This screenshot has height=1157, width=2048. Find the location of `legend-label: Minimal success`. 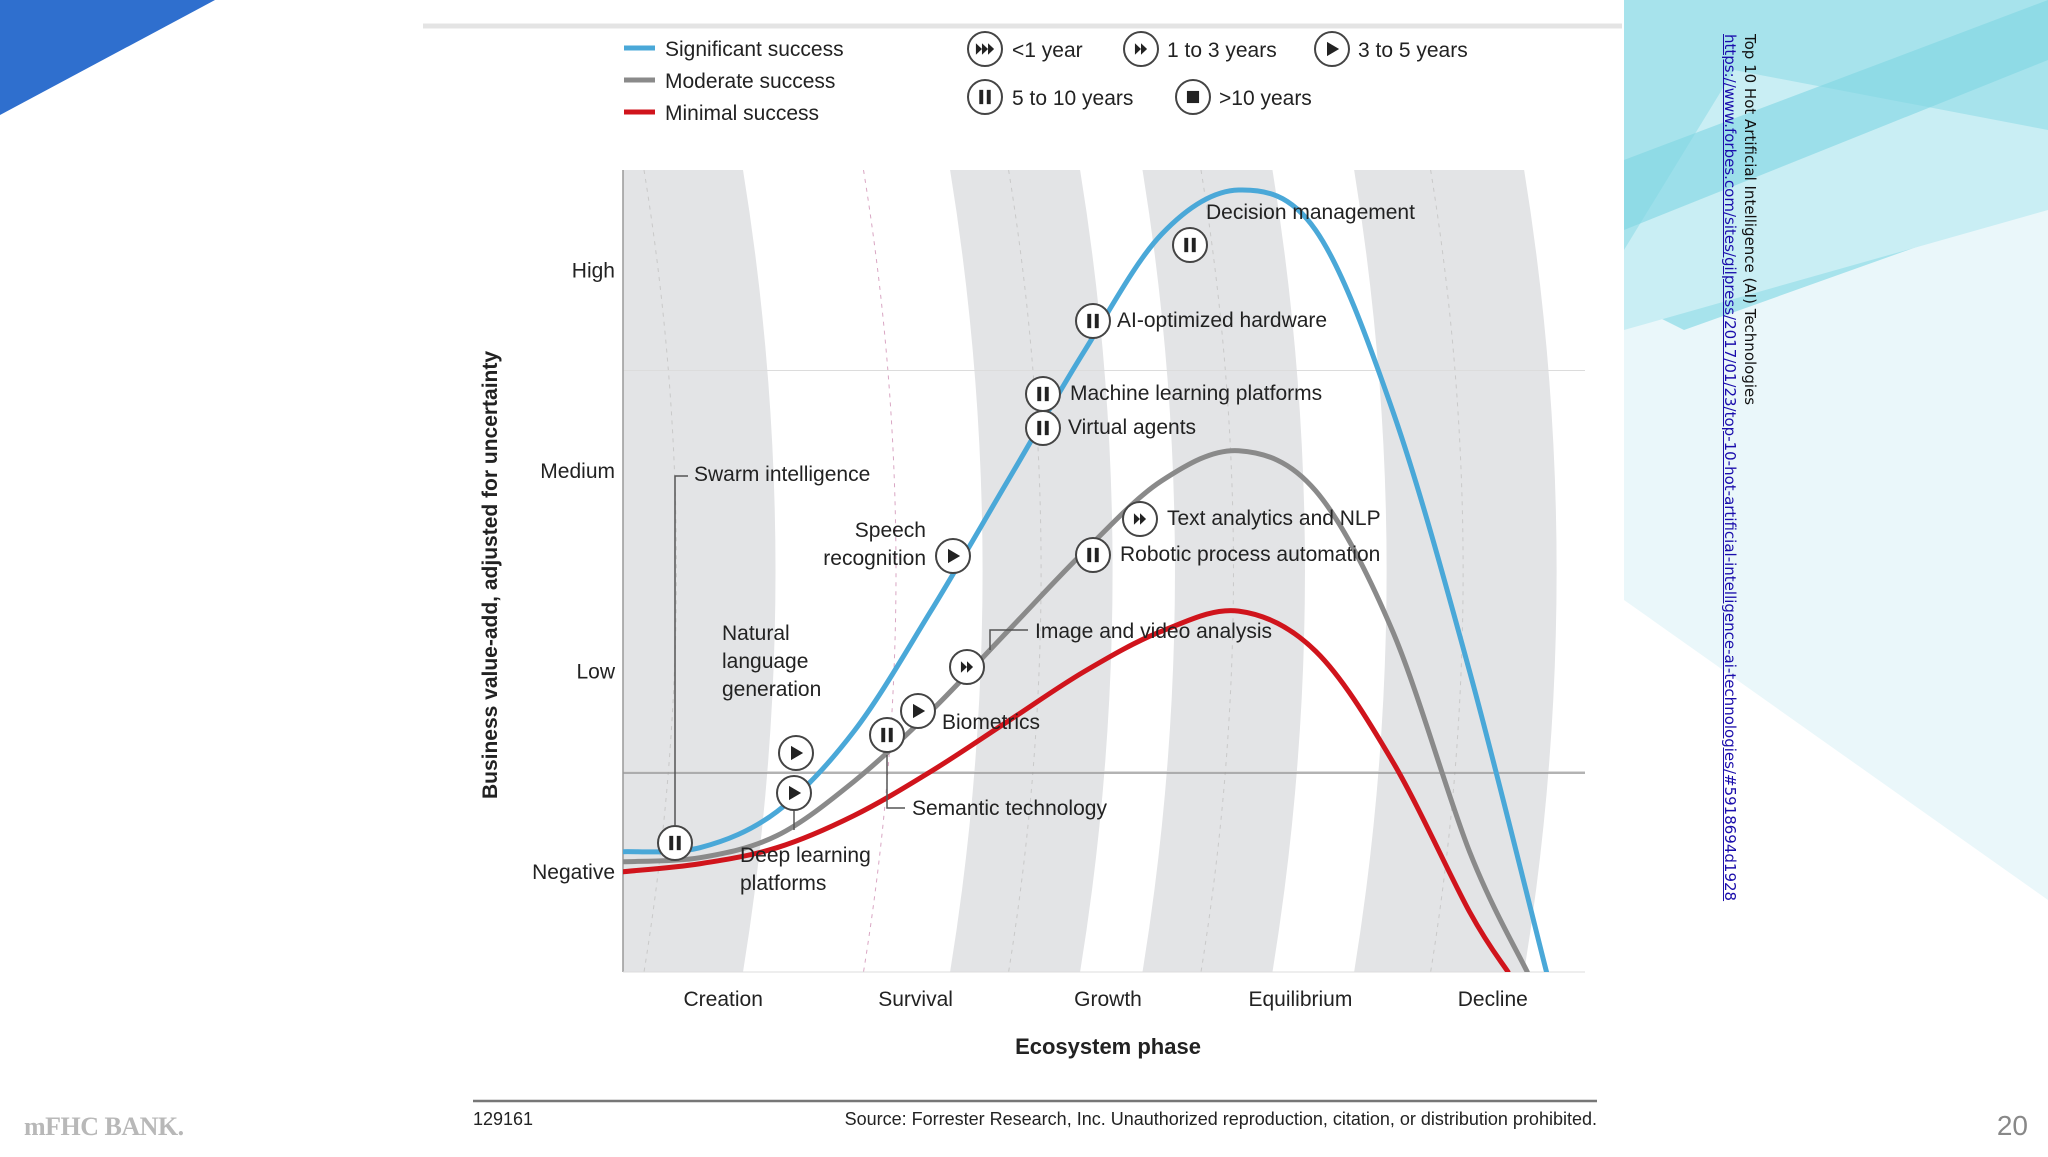

legend-label: Minimal success is located at coordinates (742, 113).